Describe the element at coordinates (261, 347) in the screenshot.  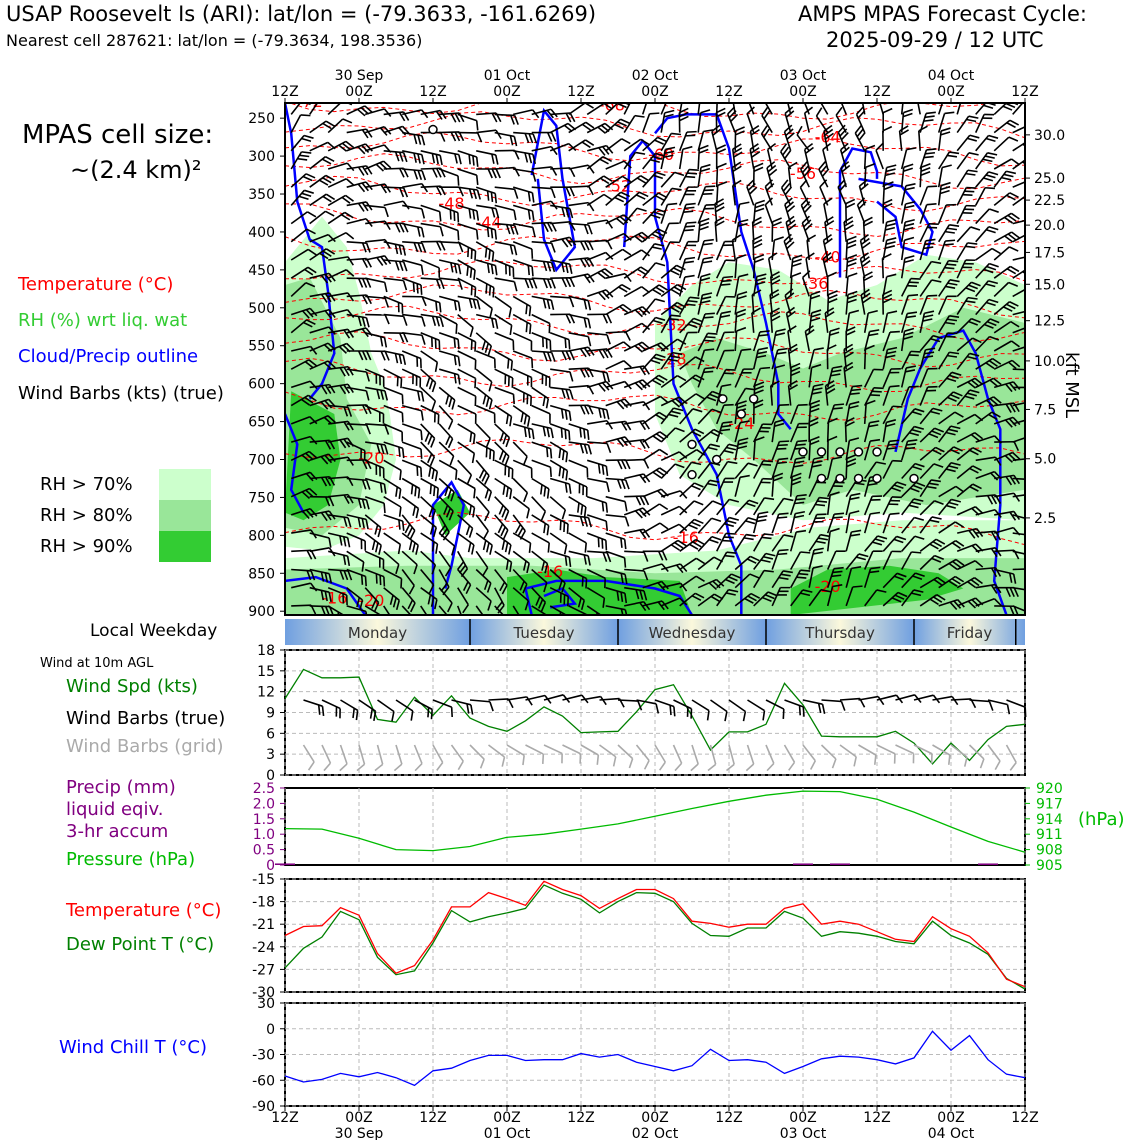
I see `pressure-tick-label: 550` at that location.